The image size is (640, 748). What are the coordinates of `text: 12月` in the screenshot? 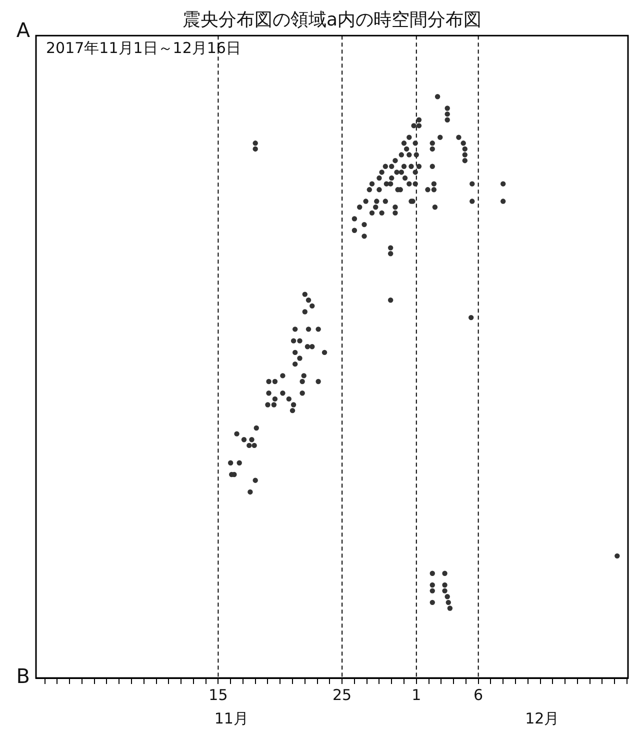 It's located at (542, 718).